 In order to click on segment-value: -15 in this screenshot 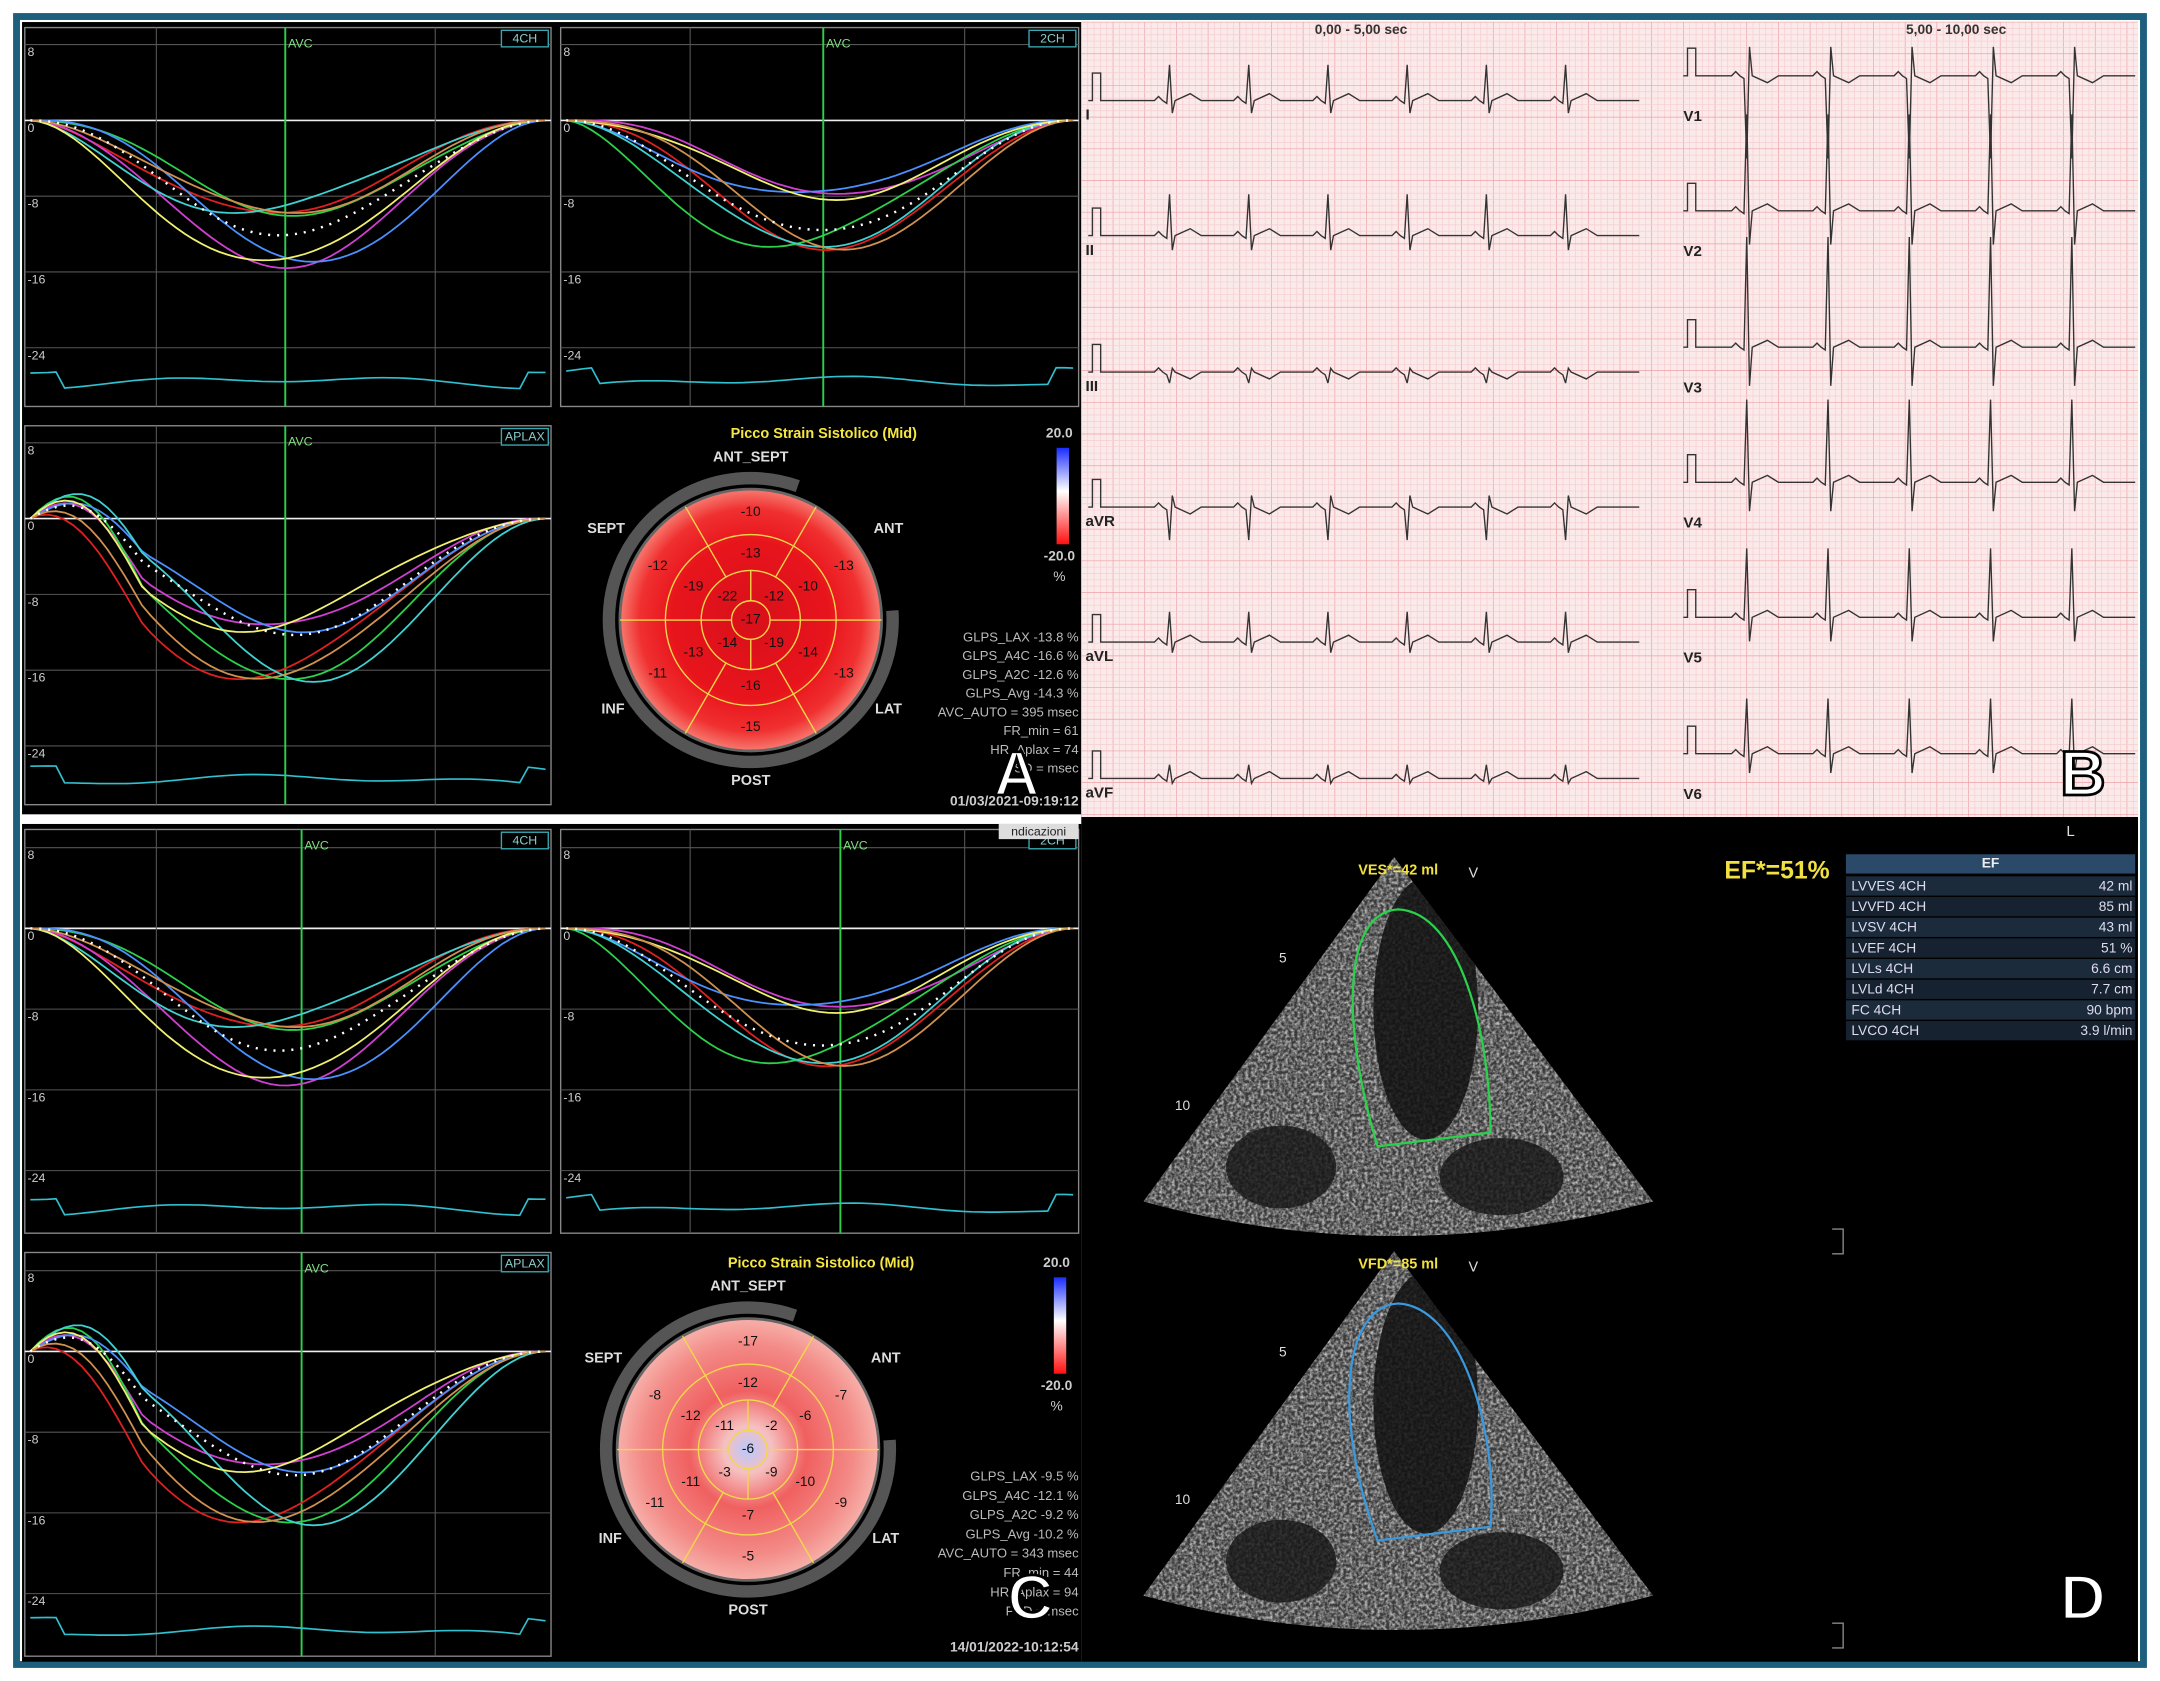, I will do `click(751, 726)`.